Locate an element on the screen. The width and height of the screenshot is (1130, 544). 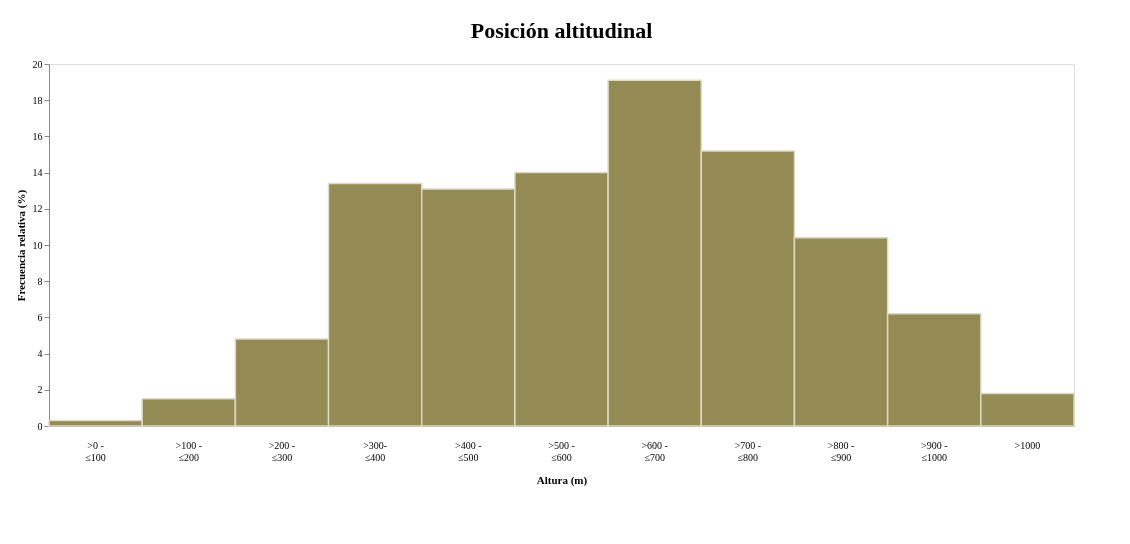
y-tick-label: 6 is located at coordinates (40, 317).